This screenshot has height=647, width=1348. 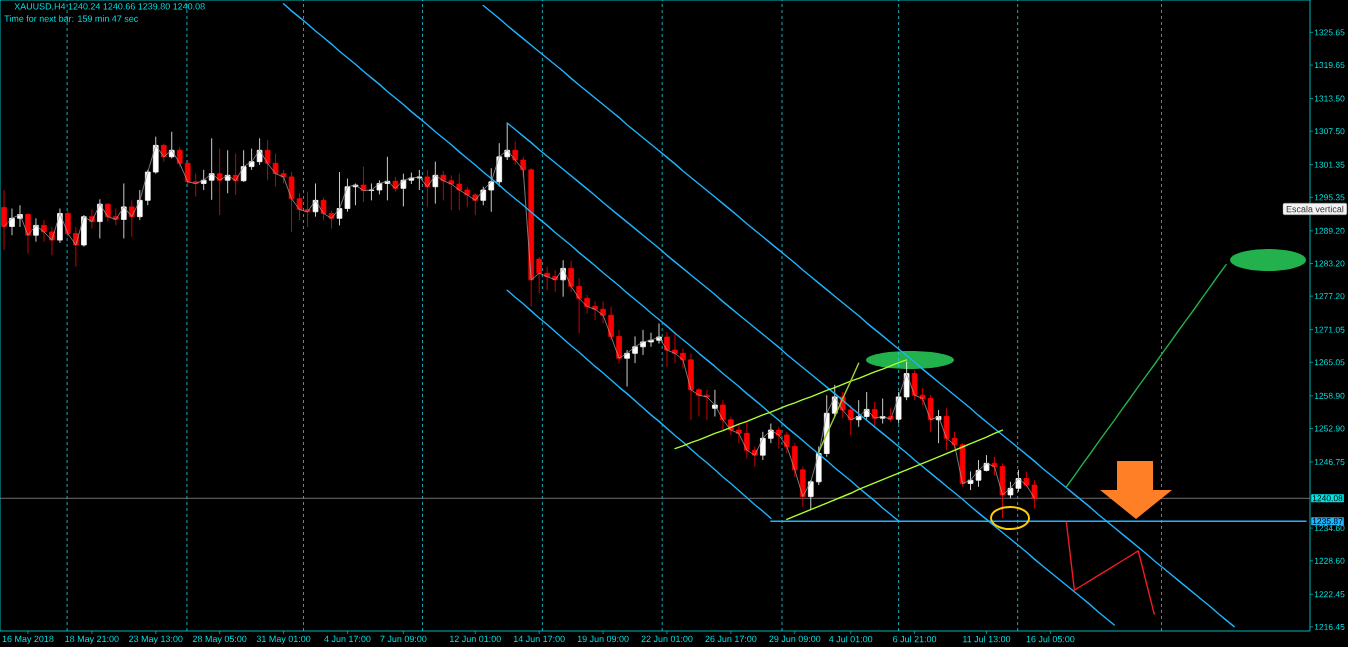 What do you see at coordinates (1327, 498) in the screenshot?
I see `ref-line-label: 1240.08` at bounding box center [1327, 498].